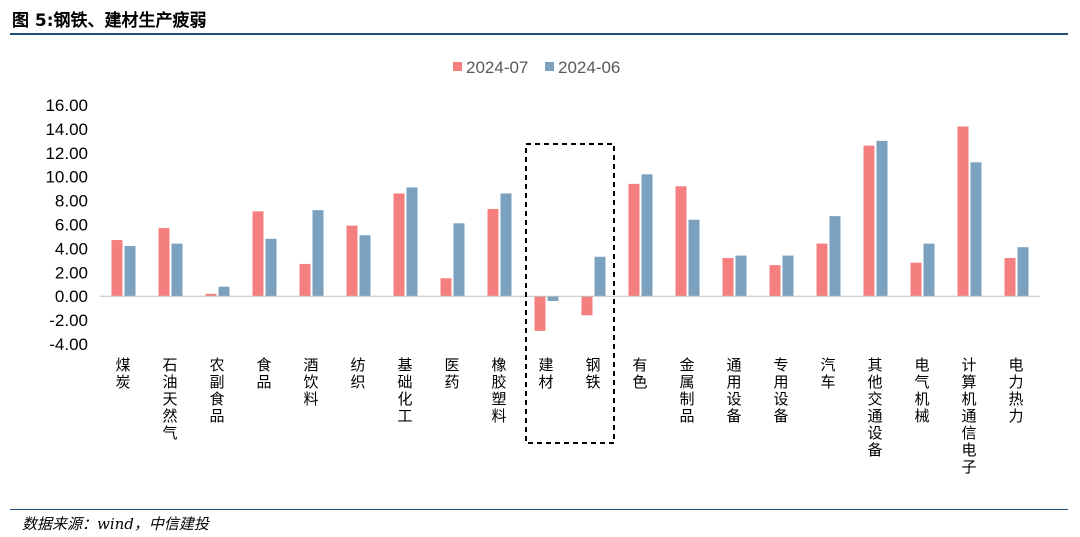  I want to click on x-category-label: 橡胶塑料, so click(499, 390).